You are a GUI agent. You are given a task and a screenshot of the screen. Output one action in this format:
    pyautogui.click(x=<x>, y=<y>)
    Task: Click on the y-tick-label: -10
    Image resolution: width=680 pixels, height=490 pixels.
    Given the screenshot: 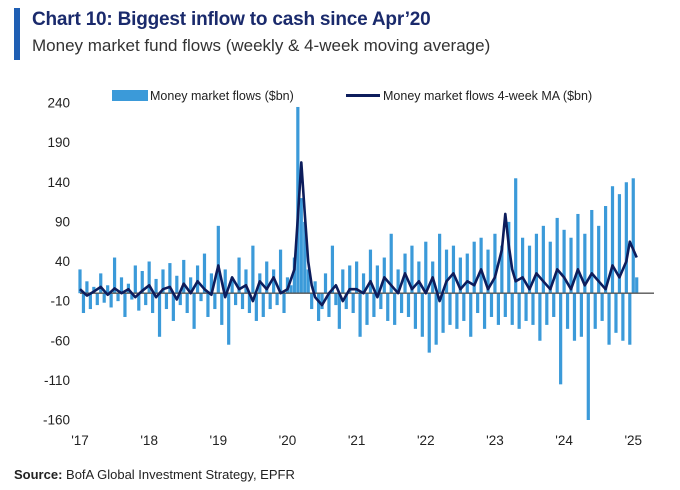 What is the action you would take?
    pyautogui.click(x=60, y=301)
    